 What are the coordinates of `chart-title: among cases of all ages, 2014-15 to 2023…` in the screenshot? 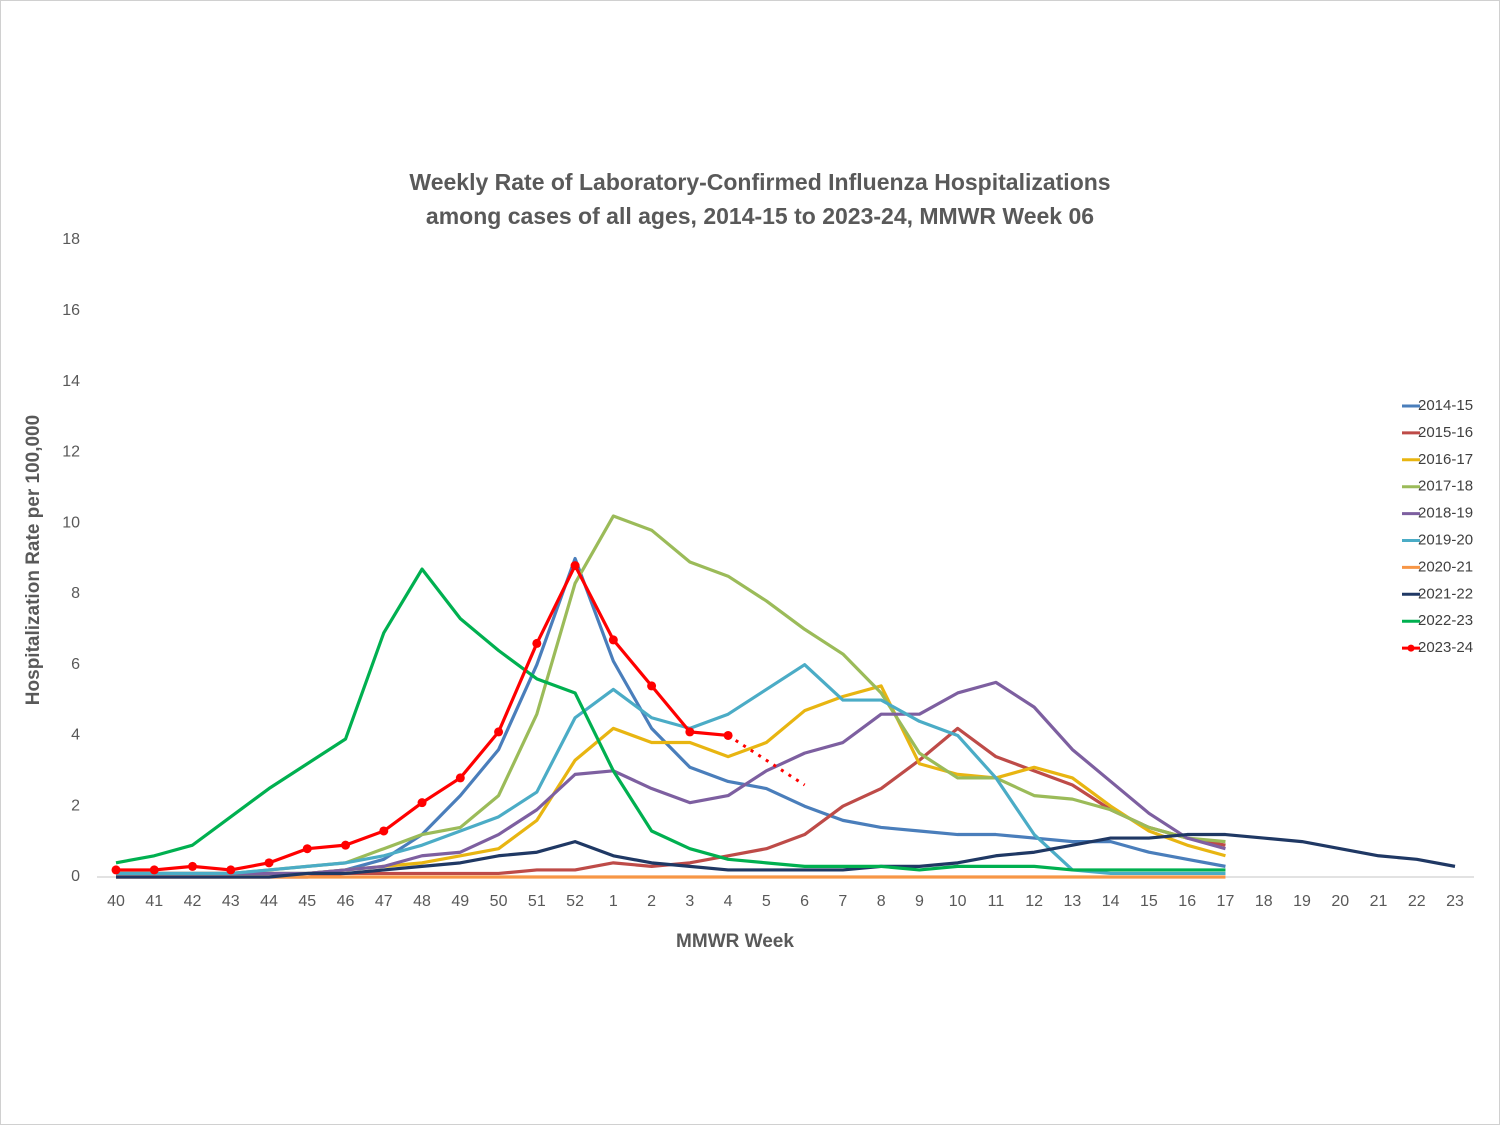 It's located at (760, 216).